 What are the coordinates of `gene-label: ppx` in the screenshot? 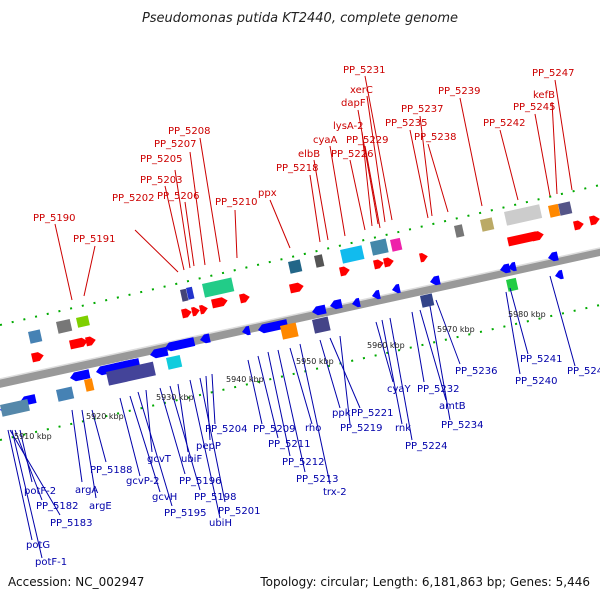 It's located at (267, 193).